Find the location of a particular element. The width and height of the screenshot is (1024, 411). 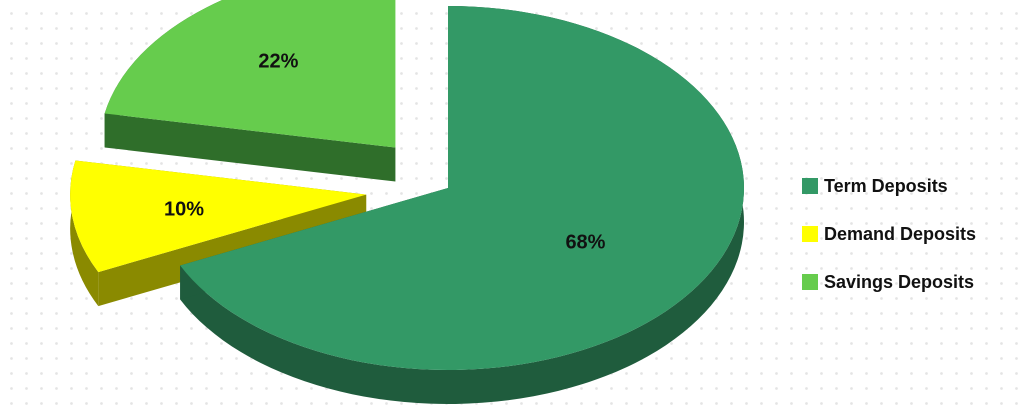

slice-label-term-deposits: 68% is located at coordinates (585, 243).